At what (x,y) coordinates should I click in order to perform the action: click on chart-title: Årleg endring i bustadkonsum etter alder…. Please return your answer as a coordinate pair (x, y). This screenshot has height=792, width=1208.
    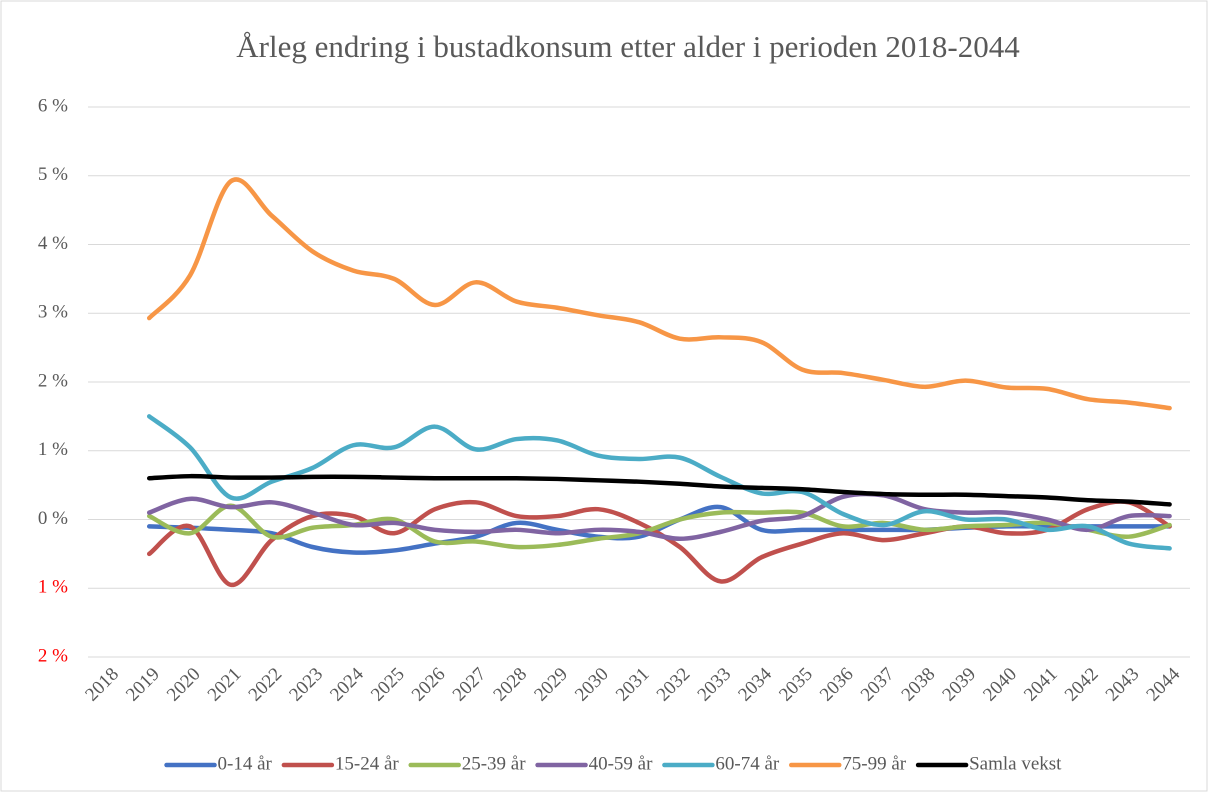
    Looking at the image, I should click on (628, 46).